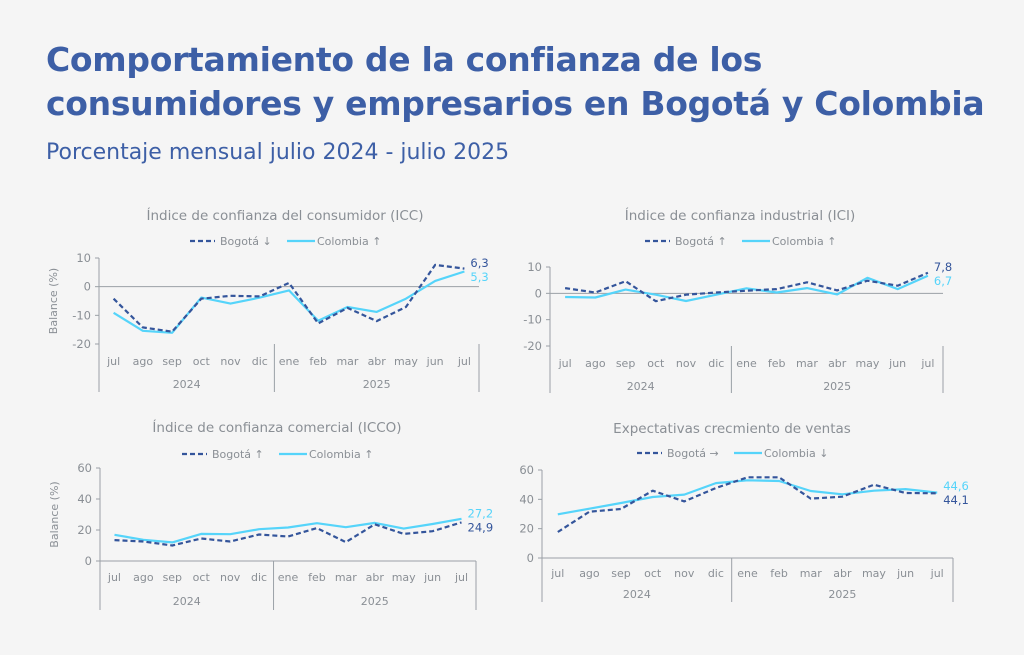  Describe the element at coordinates (481, 528) in the screenshot. I see `end-label-bogota: 24,9` at that location.